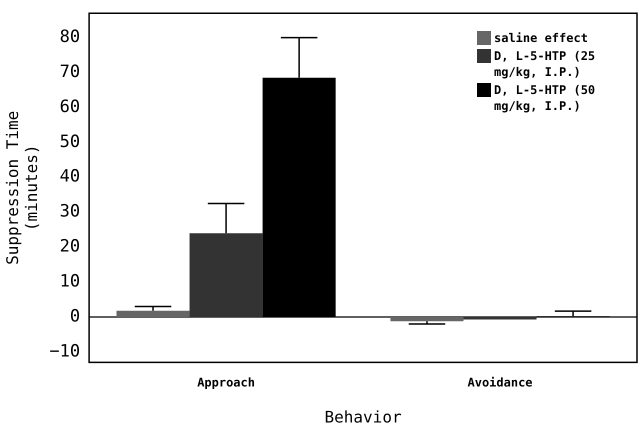 The width and height of the screenshot is (639, 432). I want to click on y-tick-label: 10, so click(70, 282).